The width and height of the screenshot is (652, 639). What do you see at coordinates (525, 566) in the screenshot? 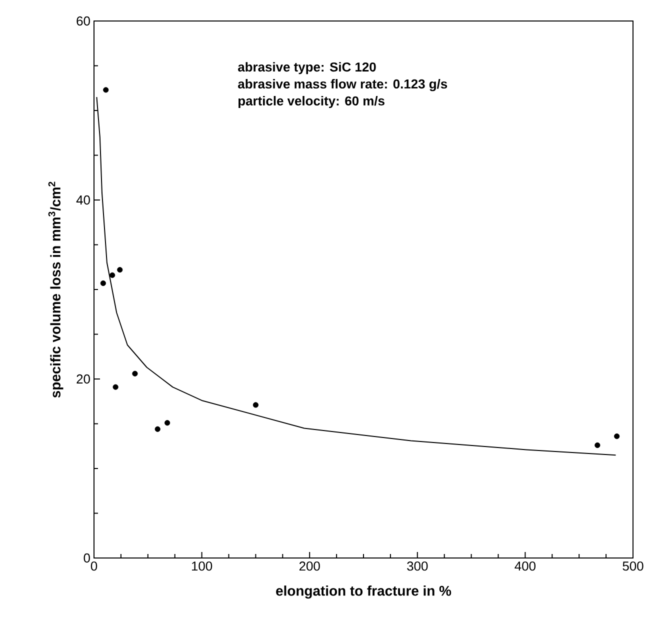
I see `x-tick-label: 400` at bounding box center [525, 566].